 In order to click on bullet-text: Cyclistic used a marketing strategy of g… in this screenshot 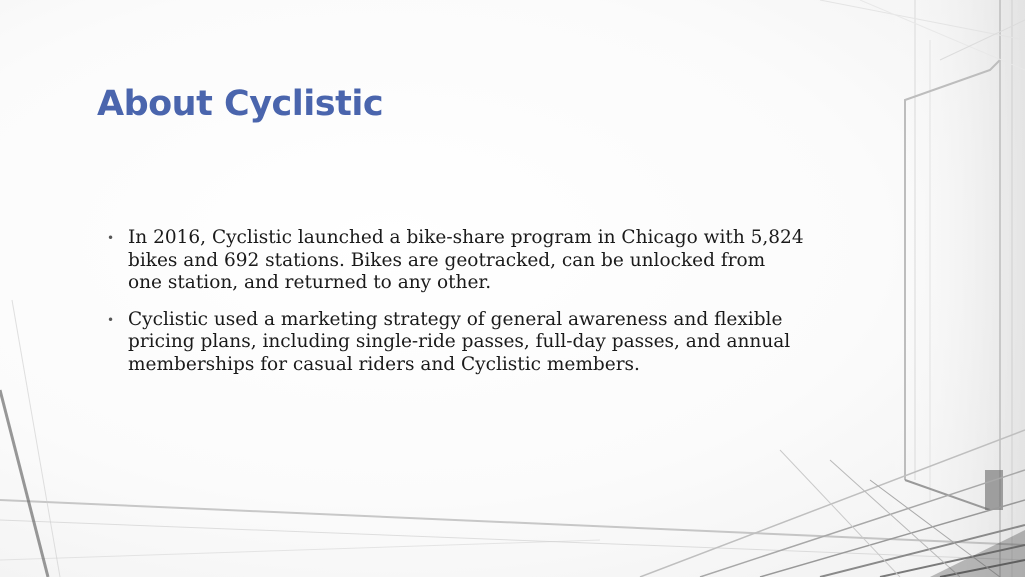, I will do `click(459, 341)`.